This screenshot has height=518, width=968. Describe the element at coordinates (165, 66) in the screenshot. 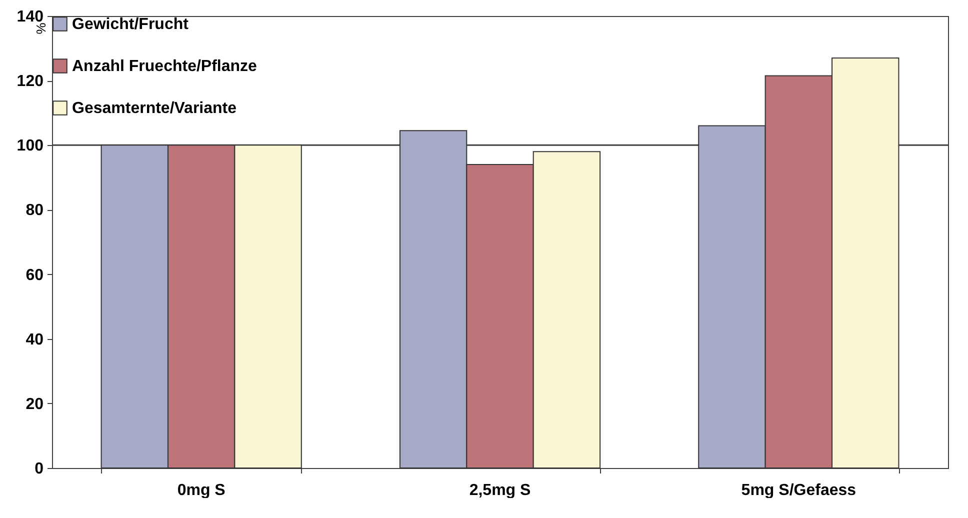

I see `legend-label: Anzahl Fruechte/Pflanze` at that location.